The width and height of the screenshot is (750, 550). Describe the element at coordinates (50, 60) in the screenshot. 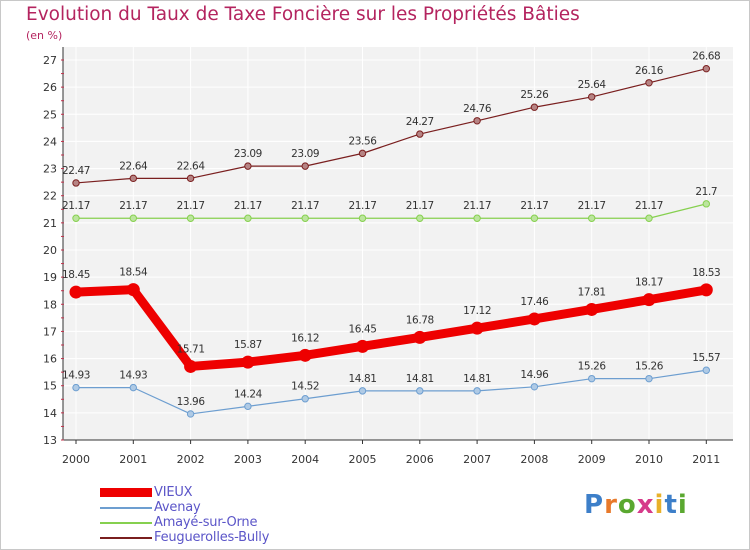

I see `y-tick-label: 27` at that location.